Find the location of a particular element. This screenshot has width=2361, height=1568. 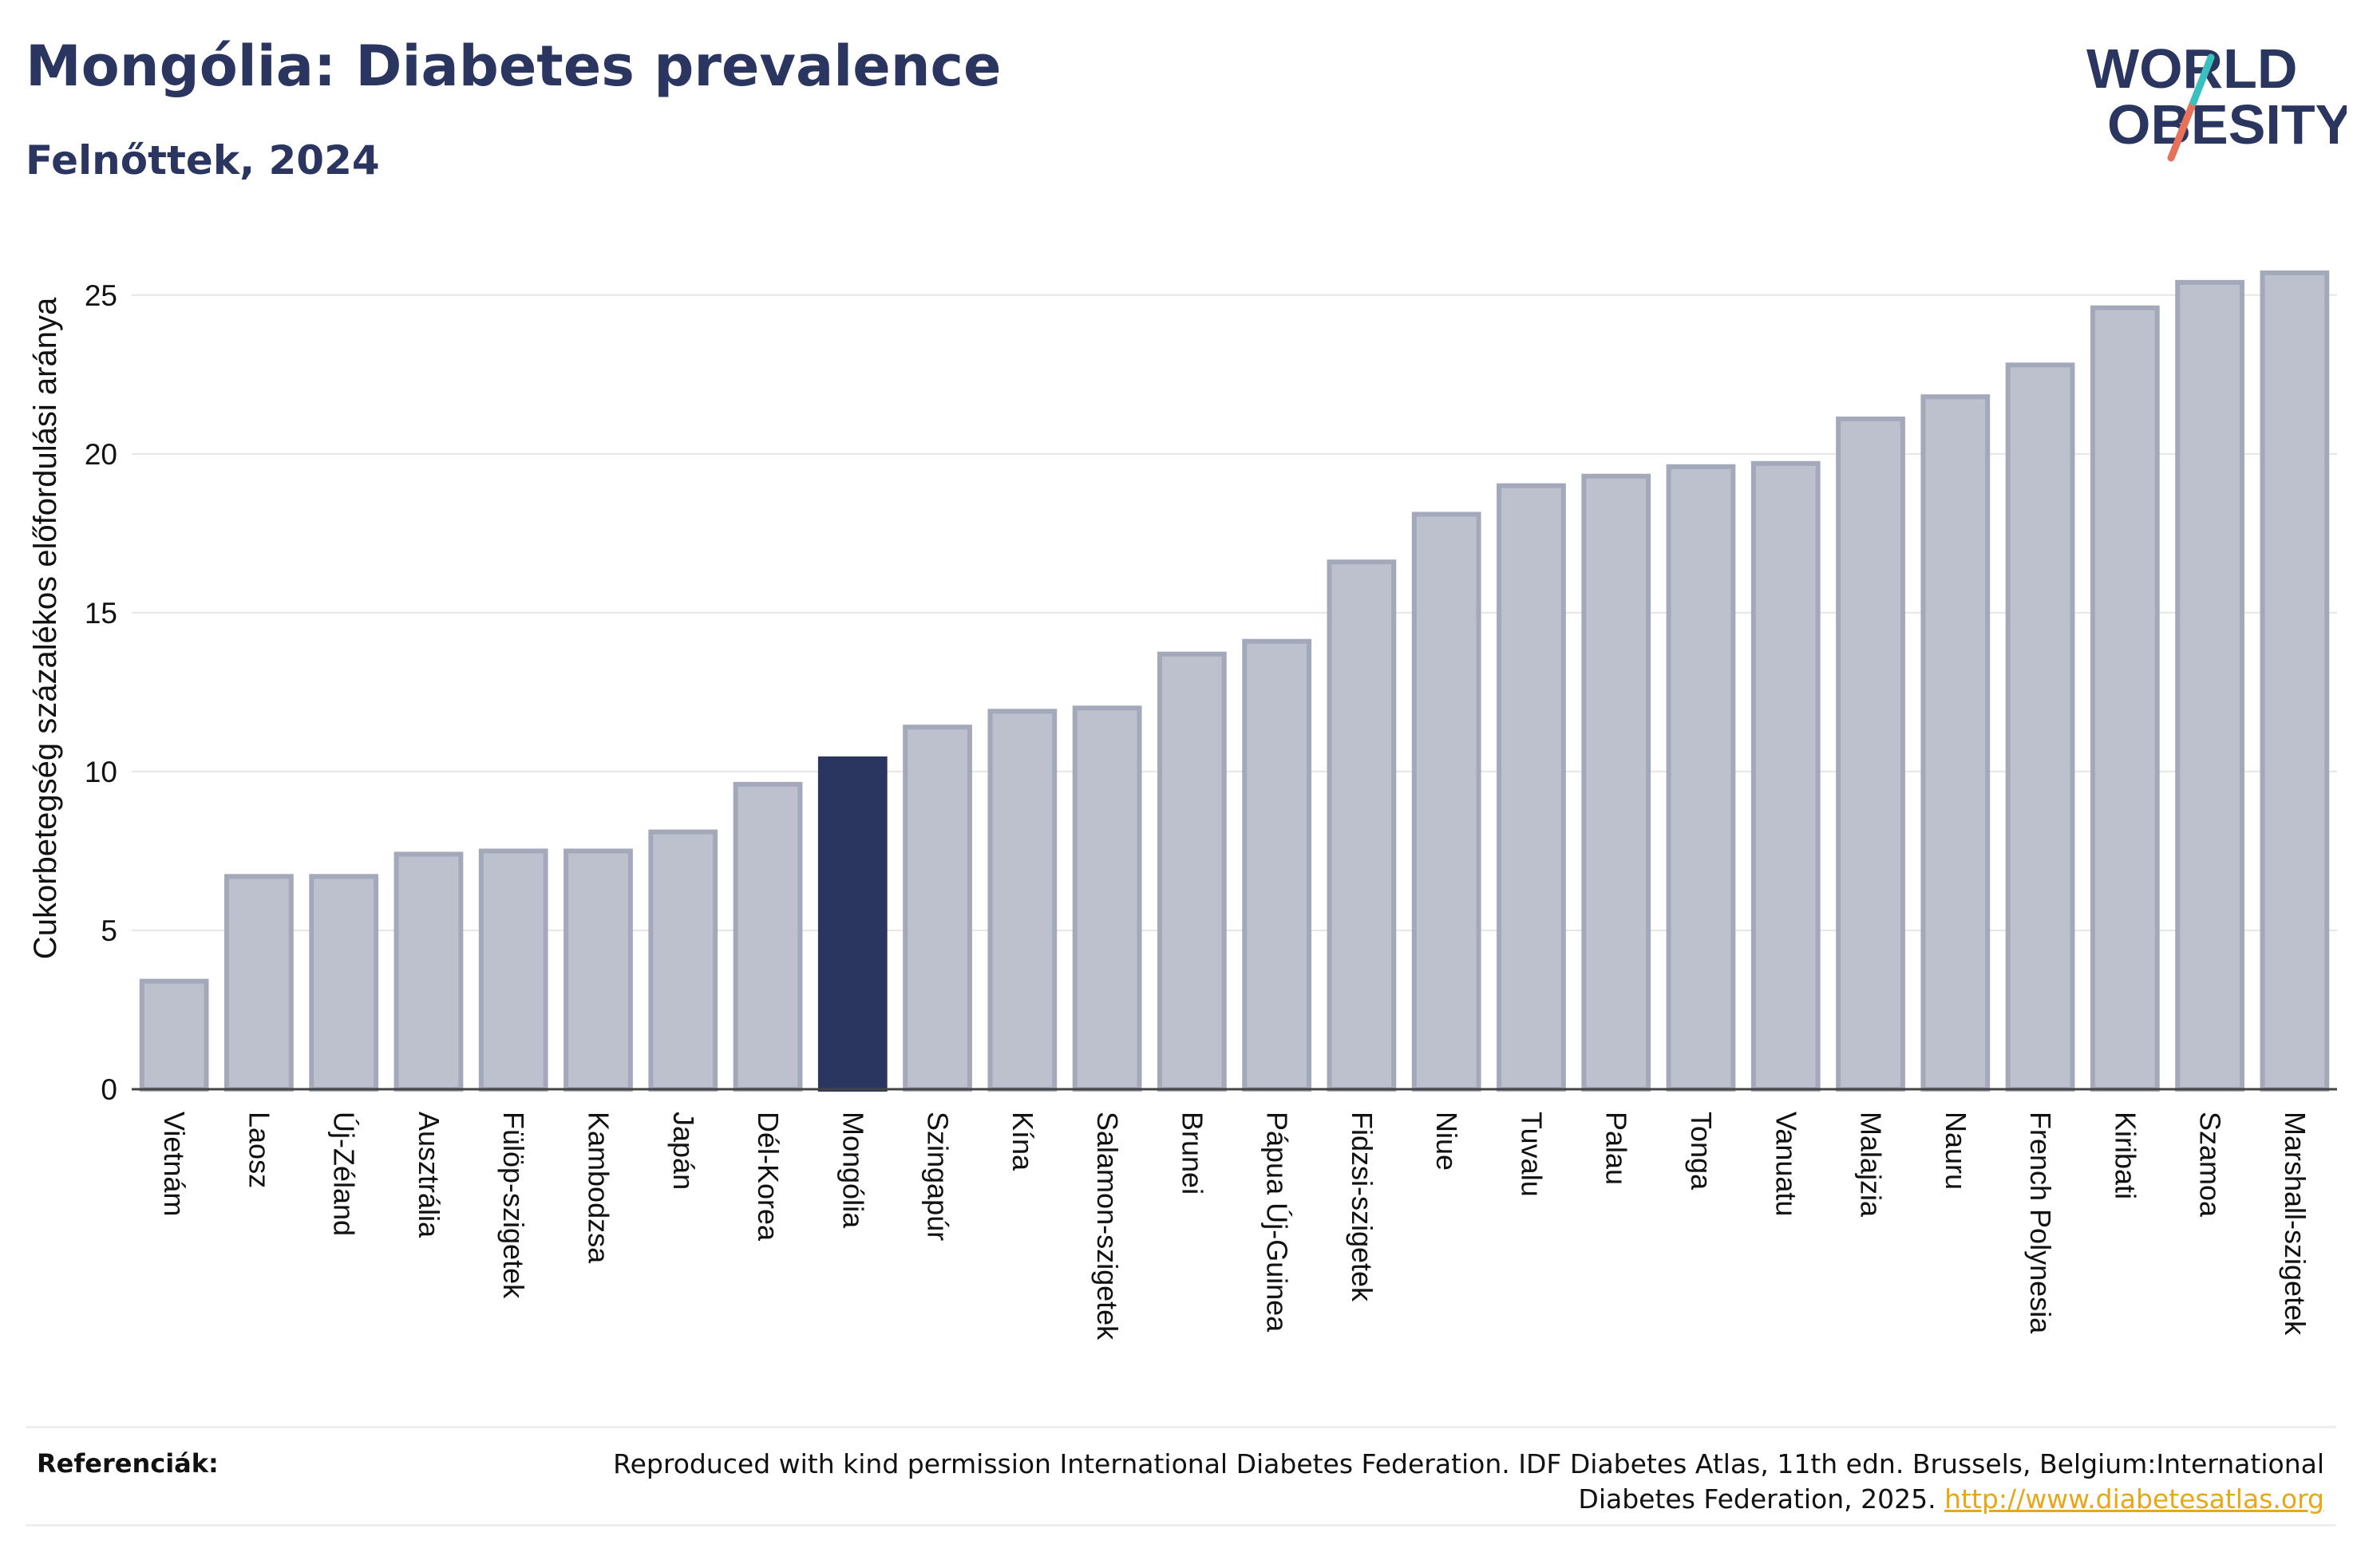

bar-Fülöp-szigetek is located at coordinates (513, 970).